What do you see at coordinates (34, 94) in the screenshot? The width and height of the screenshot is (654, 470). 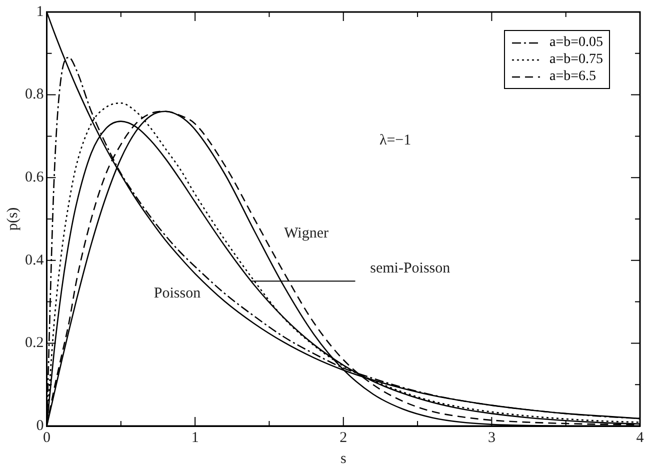 I see `y-tick-label: 0.8` at bounding box center [34, 94].